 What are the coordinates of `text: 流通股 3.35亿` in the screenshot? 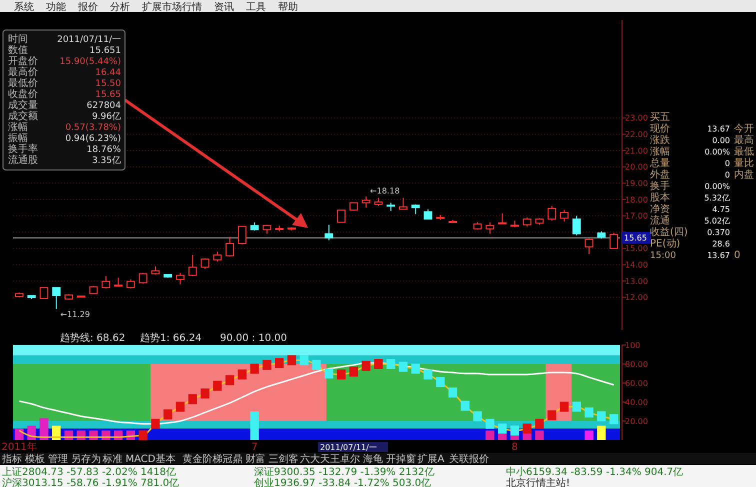 It's located at (64, 160).